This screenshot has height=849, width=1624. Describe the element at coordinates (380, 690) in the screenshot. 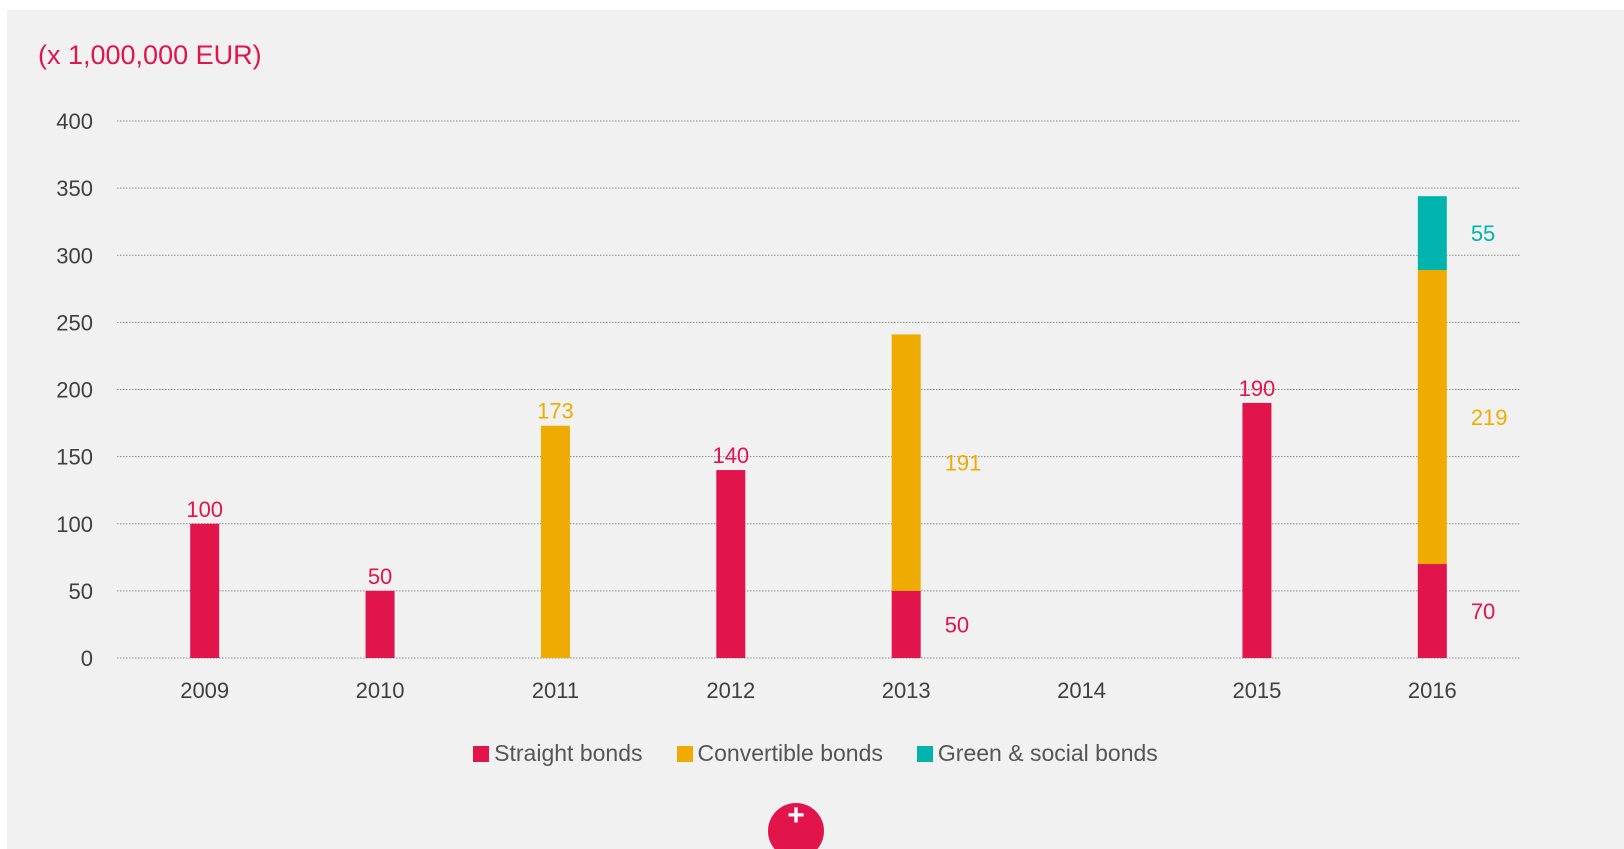

I see `x-tick-label: 2010` at that location.